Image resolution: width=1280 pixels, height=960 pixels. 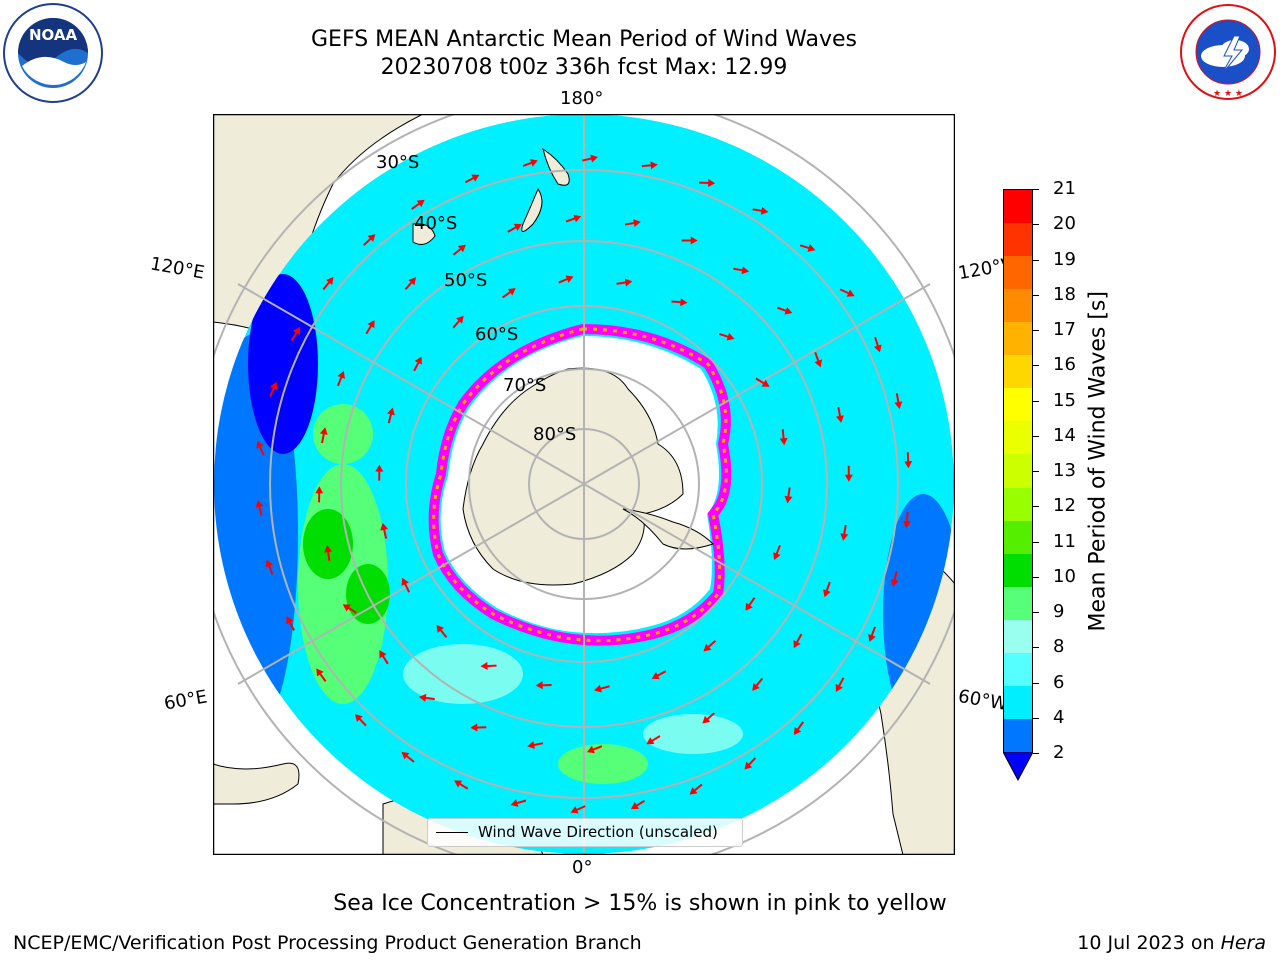 I want to click on date-stamp: 10 Jul 2023 on Hera, so click(x=1171, y=943).